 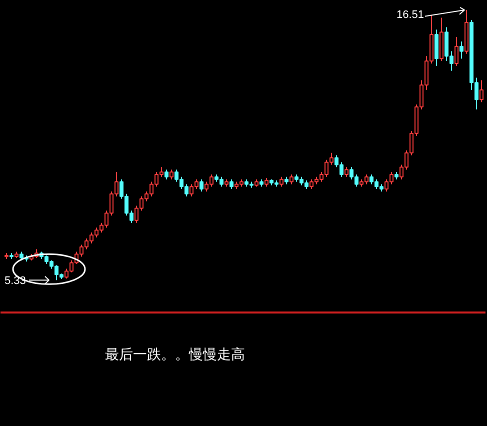 I want to click on text: 最后一跌。。慢慢走高, so click(x=174, y=355).